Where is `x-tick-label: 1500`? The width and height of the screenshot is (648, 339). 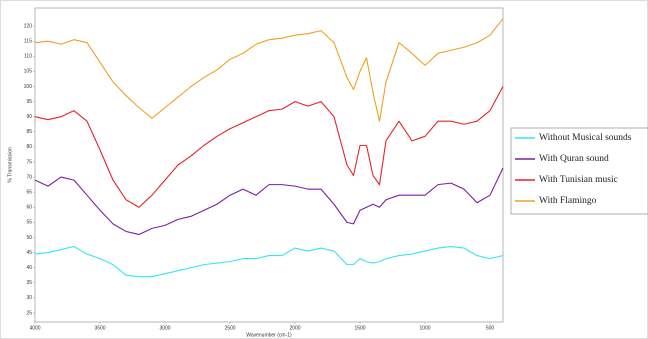
x-tick-label: 1500 is located at coordinates (359, 328).